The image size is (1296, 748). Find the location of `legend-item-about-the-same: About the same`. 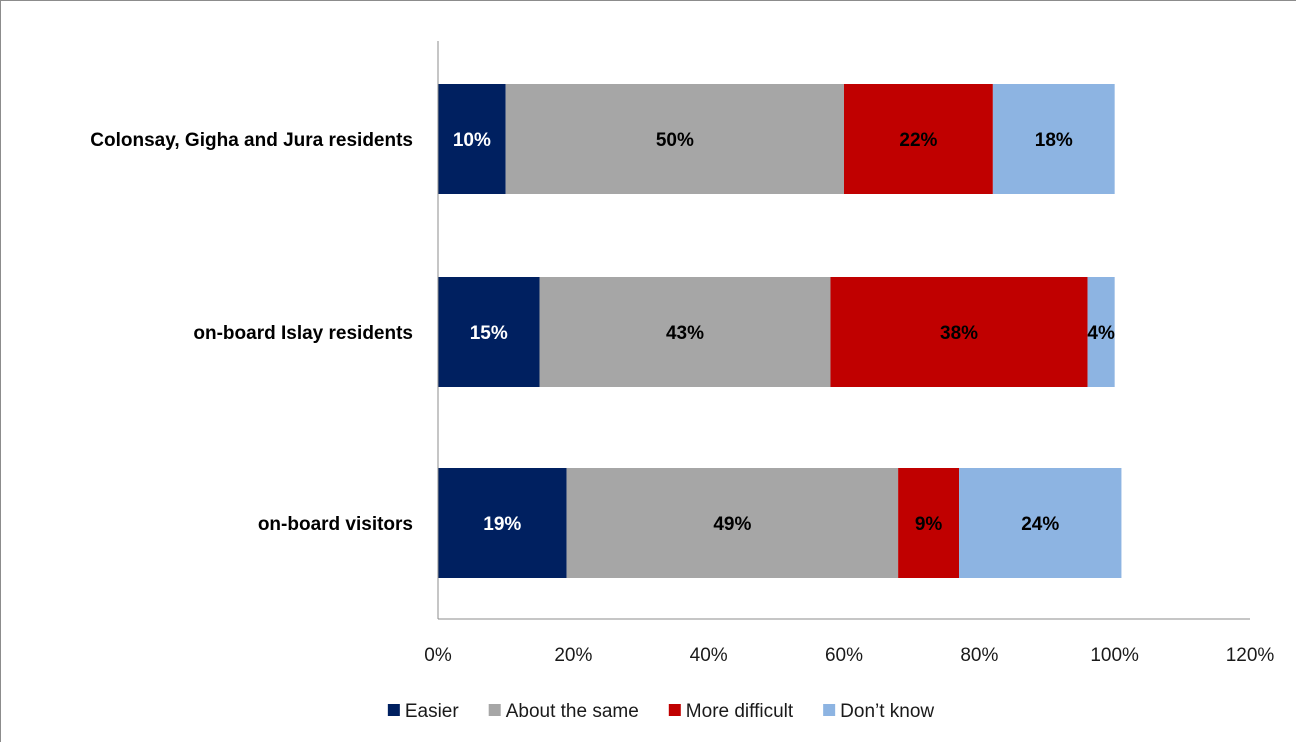

legend-item-about-the-same: About the same is located at coordinates (563, 711).